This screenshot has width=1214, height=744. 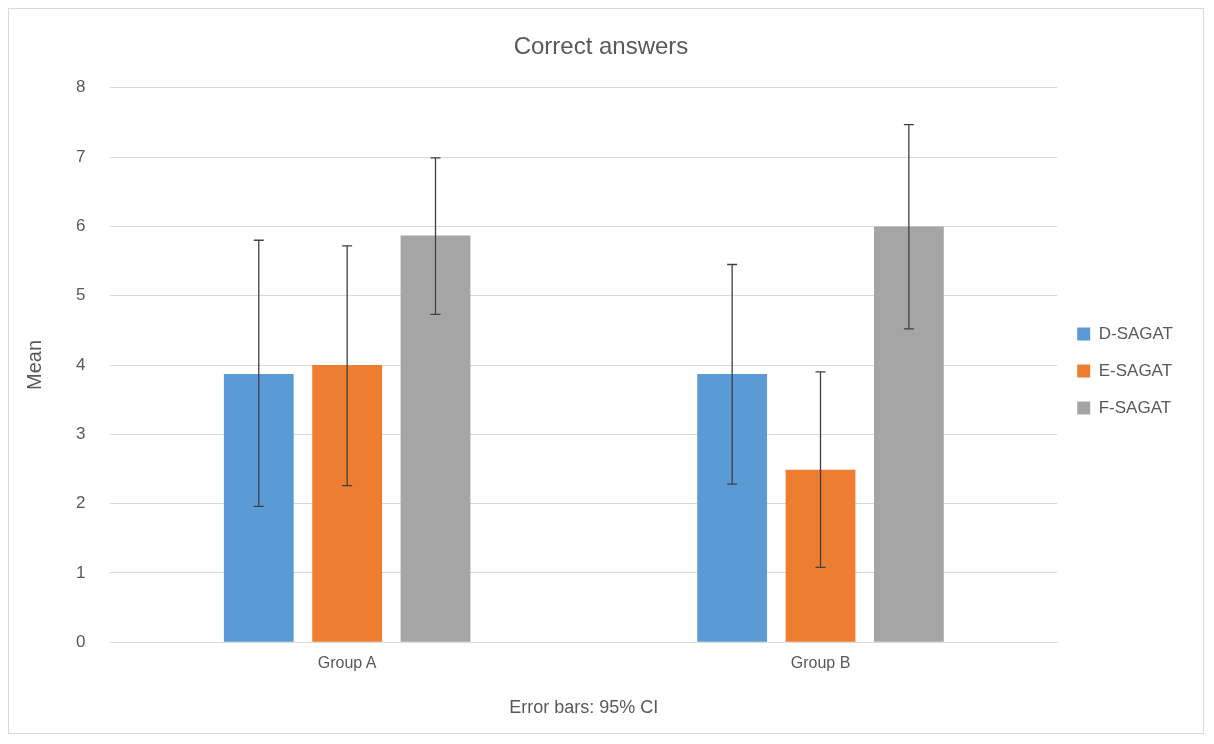 I want to click on x-axis-title: Error bars: 95% CI, so click(x=584, y=707).